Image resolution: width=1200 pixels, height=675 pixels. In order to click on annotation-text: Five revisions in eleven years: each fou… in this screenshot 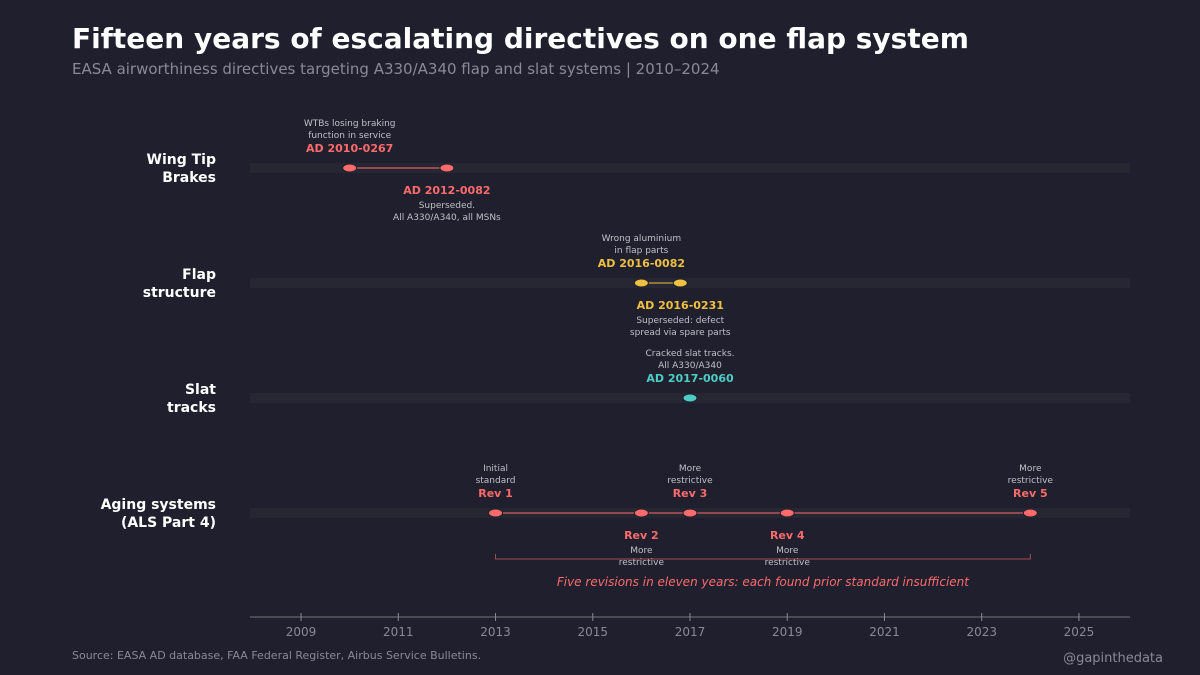, I will do `click(763, 582)`.